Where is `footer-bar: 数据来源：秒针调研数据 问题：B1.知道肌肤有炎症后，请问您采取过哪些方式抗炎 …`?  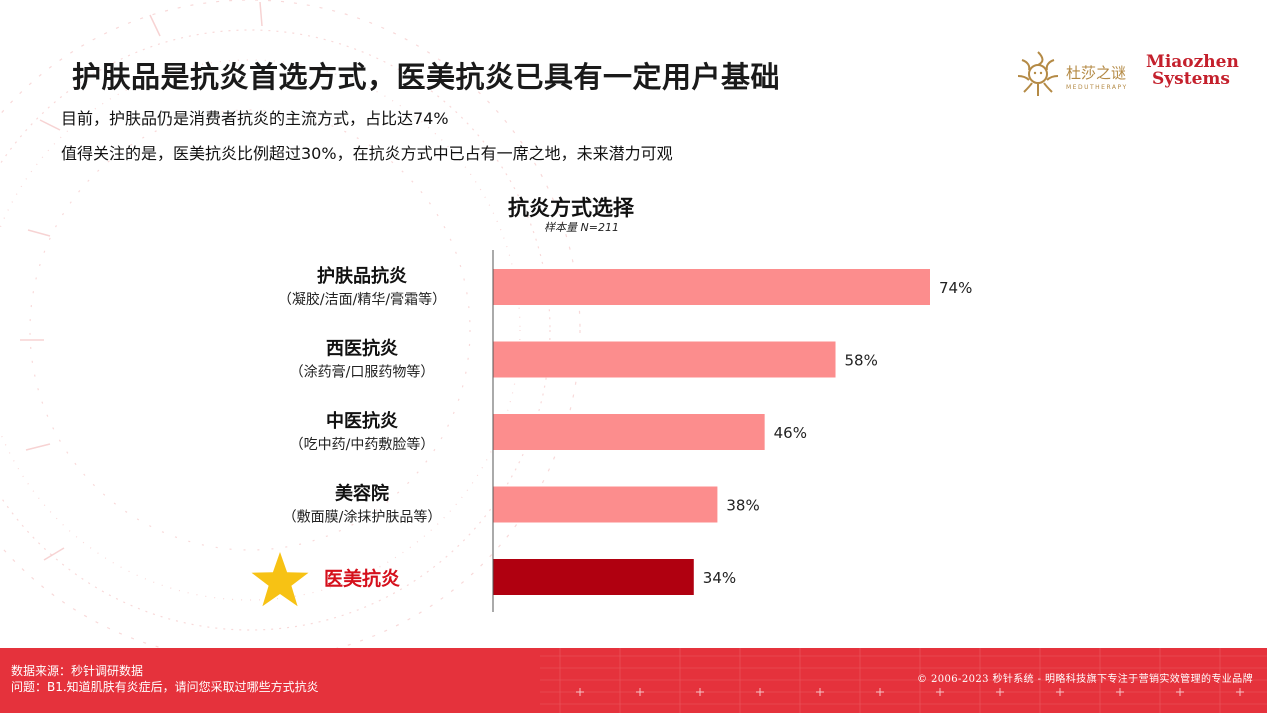
footer-bar: 数据来源：秒针调研数据 问题：B1.知道肌肤有炎症后，请问您采取过哪些方式抗炎 … is located at coordinates (633, 680).